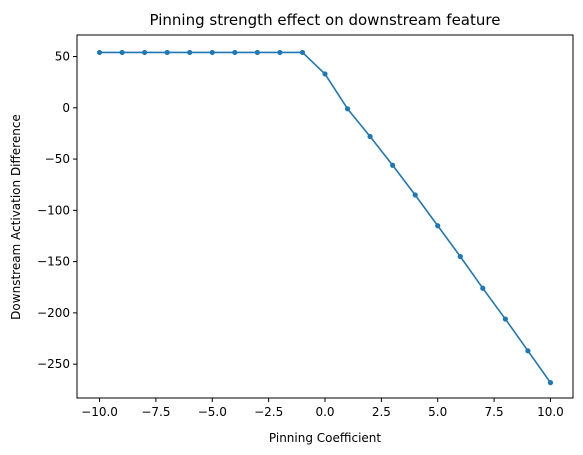 The width and height of the screenshot is (583, 455). What do you see at coordinates (155, 412) in the screenshot?
I see `x-tick-label: −7.5` at bounding box center [155, 412].